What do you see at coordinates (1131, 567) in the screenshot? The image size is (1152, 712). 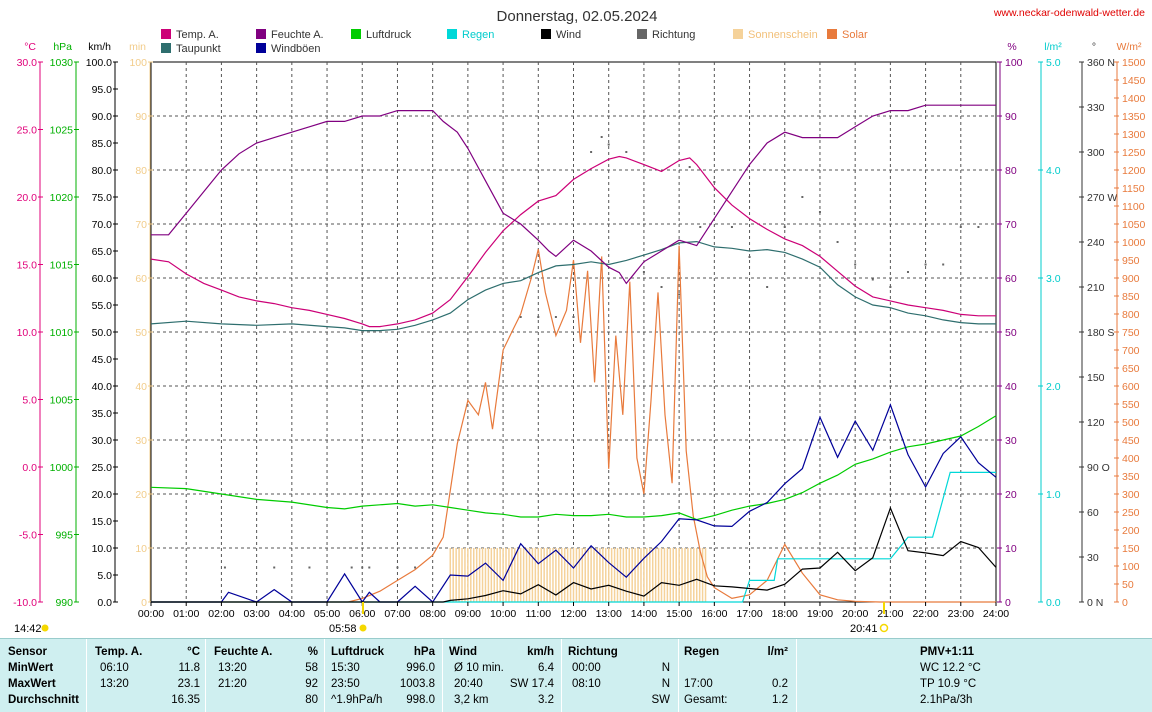 I see `tick-label-solar: 100` at bounding box center [1131, 567].